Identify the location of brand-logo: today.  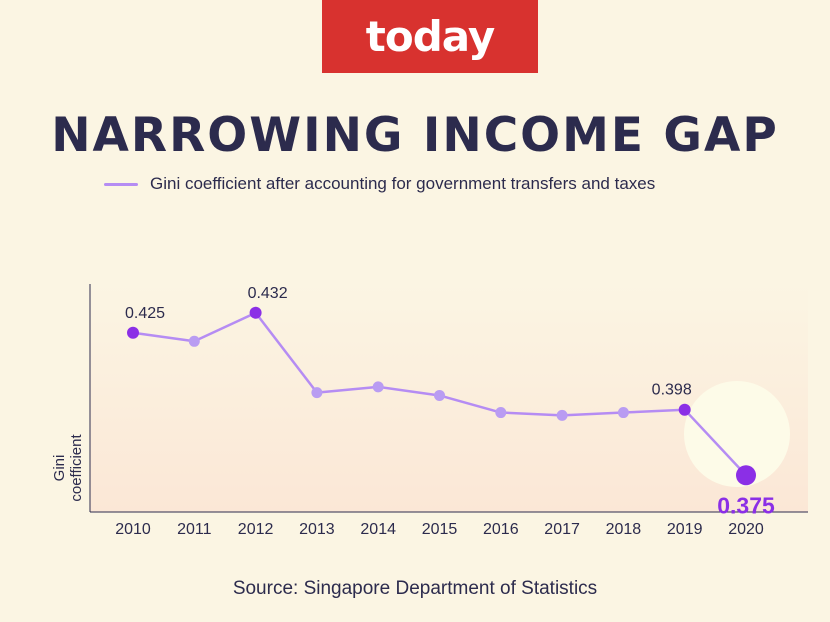
(430, 36).